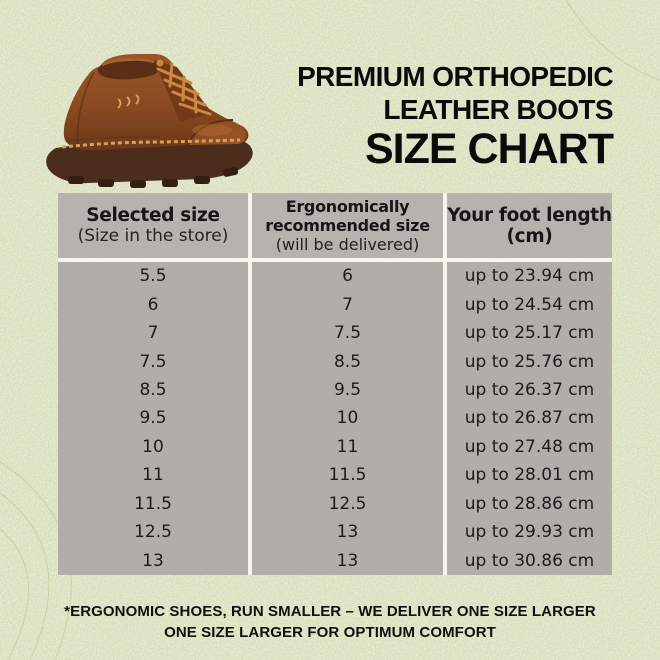 The height and width of the screenshot is (660, 660). Describe the element at coordinates (153, 235) in the screenshot. I see `header-selected-size-sub: (Size in the store)` at that location.